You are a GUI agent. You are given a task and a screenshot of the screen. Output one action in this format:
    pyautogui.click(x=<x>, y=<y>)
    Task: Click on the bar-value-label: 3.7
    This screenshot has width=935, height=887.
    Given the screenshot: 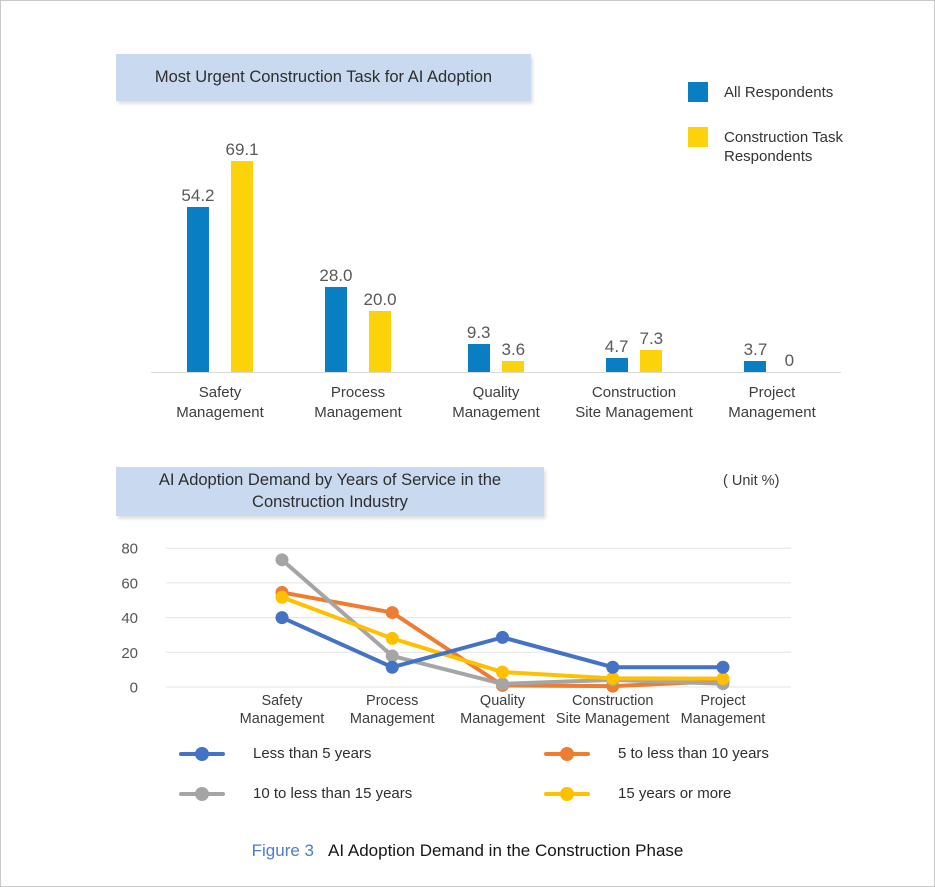 What is the action you would take?
    pyautogui.click(x=755, y=349)
    